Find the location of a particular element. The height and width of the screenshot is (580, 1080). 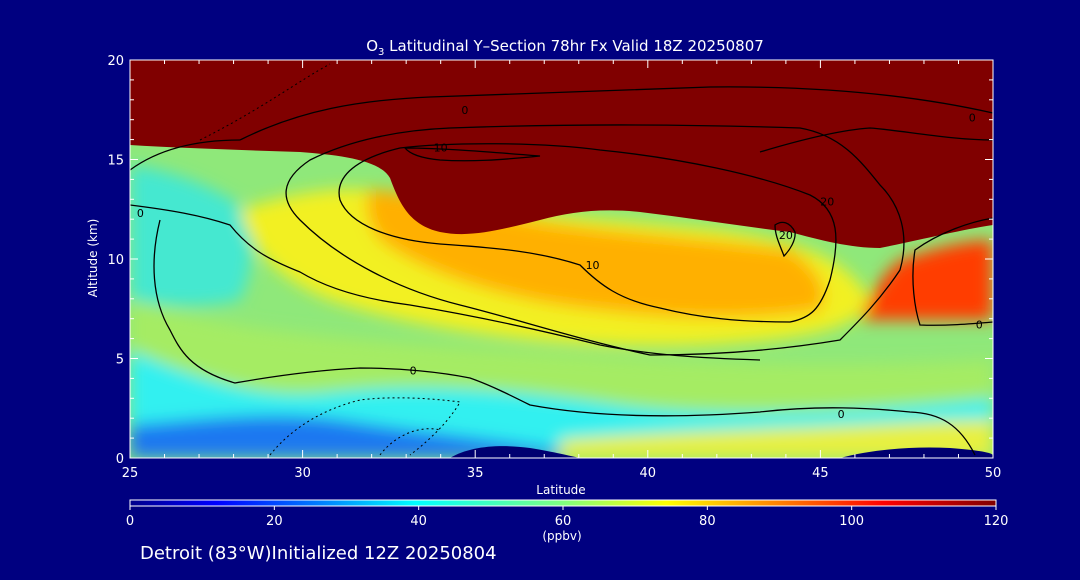

colorbar: 0 20 40 60 80 100 120 (ppbv) is located at coordinates (567, 521).